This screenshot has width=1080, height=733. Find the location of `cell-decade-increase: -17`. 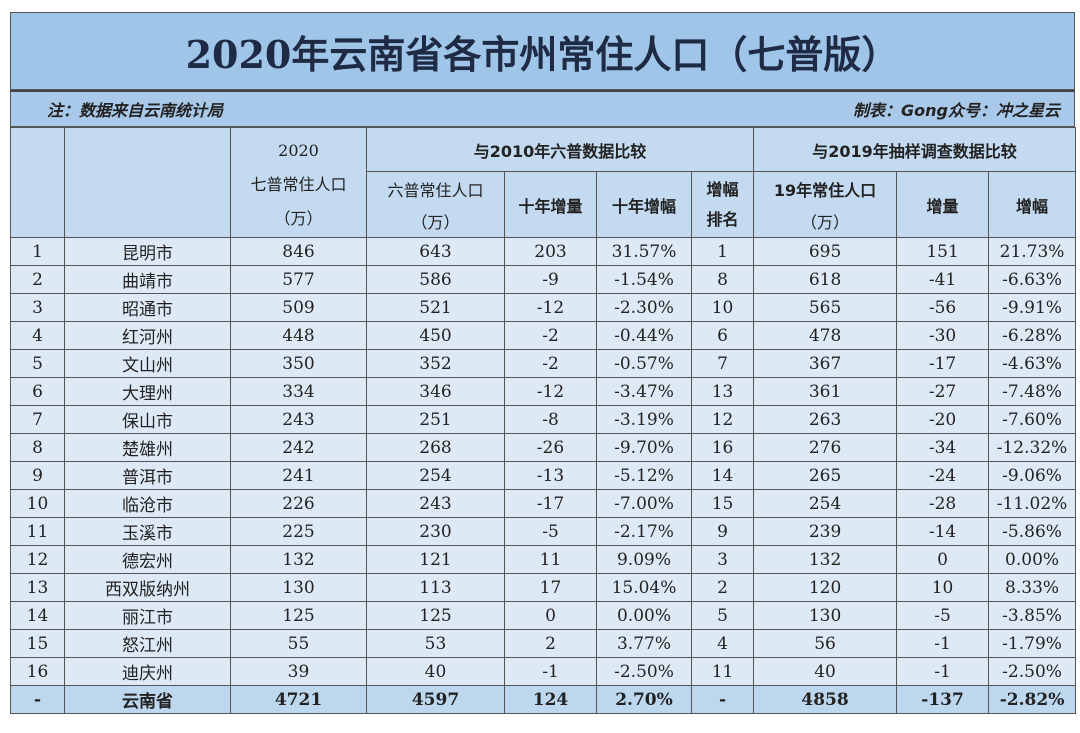

cell-decade-increase: -17 is located at coordinates (550, 503).